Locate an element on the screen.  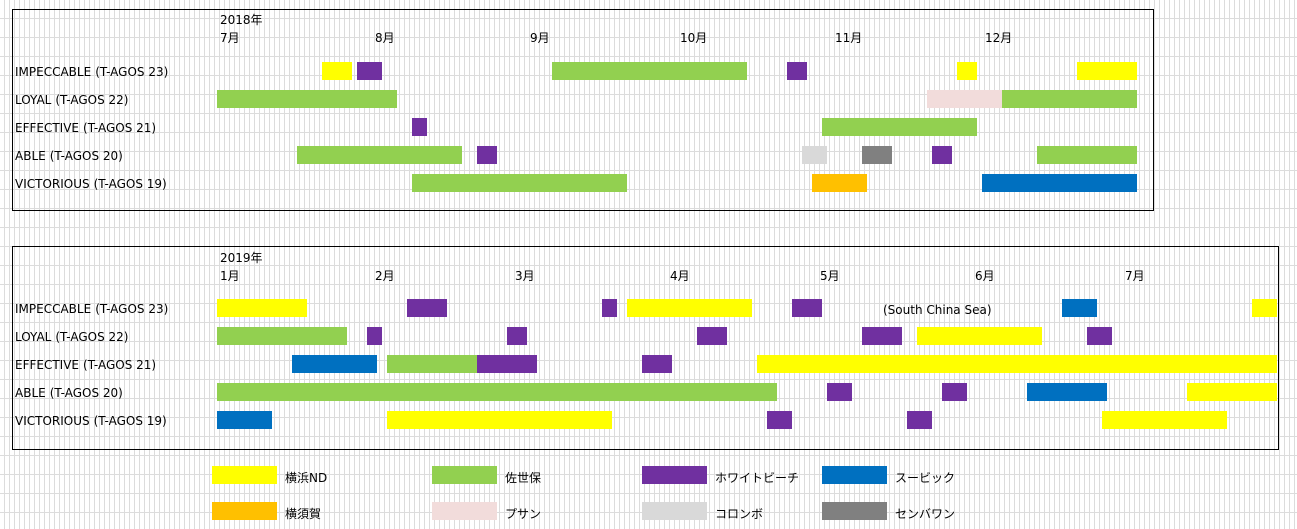
legend-label: コロンボ is located at coordinates (739, 514).